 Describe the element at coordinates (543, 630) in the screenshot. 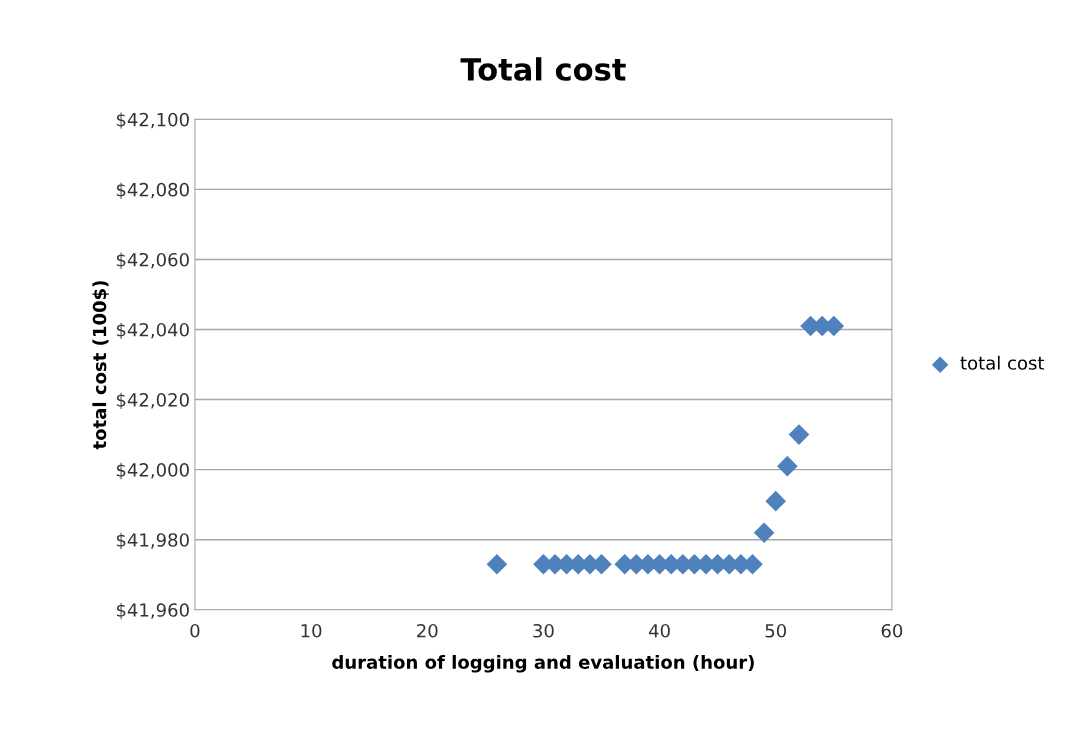

I see `x-tick-label: 30` at that location.